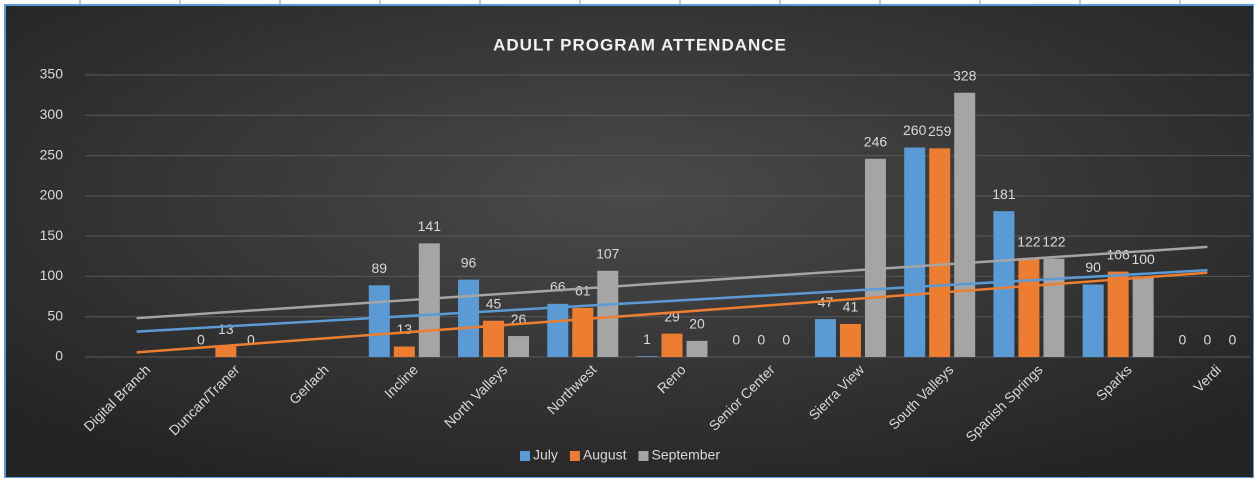 The height and width of the screenshot is (478, 1254). Describe the element at coordinates (1143, 259) in the screenshot. I see `data-label: 100` at that location.